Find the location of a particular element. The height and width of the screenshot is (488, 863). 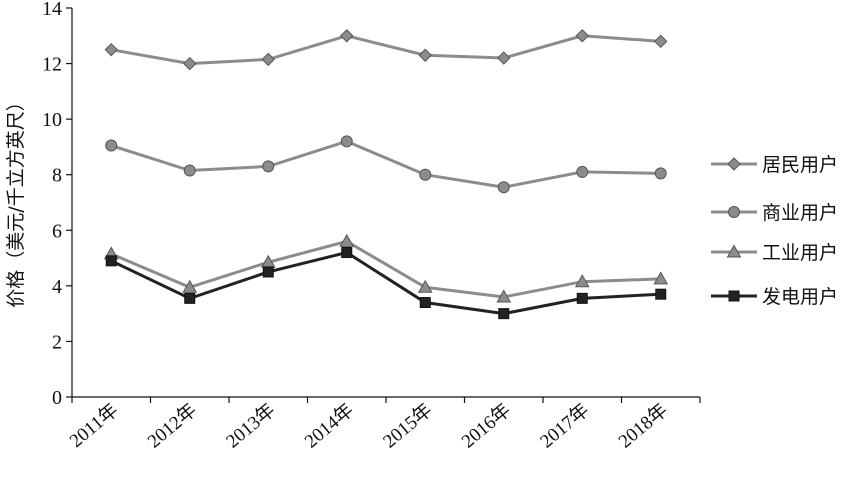

x-axis: 2011年 2012年 2013年 2014年 2015年 2016年 2017年 2018年 is located at coordinates (383, 424).